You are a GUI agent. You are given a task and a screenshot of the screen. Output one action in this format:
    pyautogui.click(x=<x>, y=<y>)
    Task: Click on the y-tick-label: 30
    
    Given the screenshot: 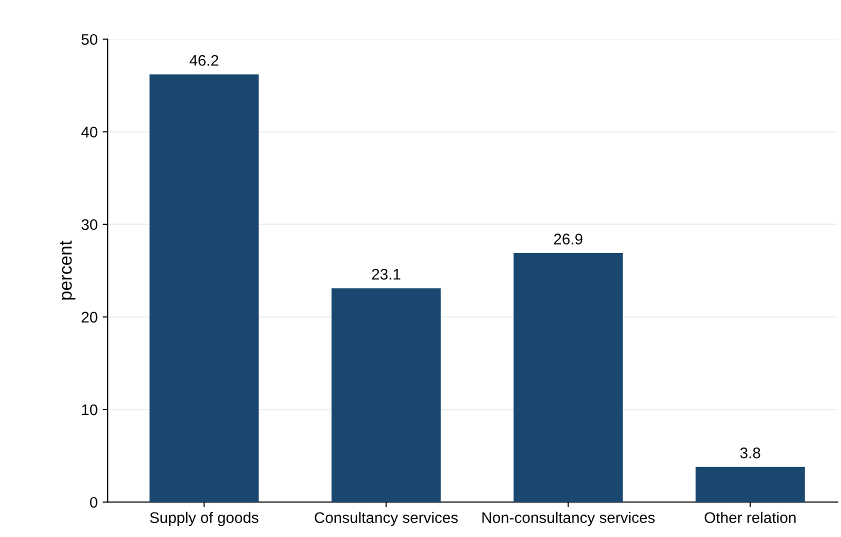 What is the action you would take?
    pyautogui.click(x=90, y=224)
    